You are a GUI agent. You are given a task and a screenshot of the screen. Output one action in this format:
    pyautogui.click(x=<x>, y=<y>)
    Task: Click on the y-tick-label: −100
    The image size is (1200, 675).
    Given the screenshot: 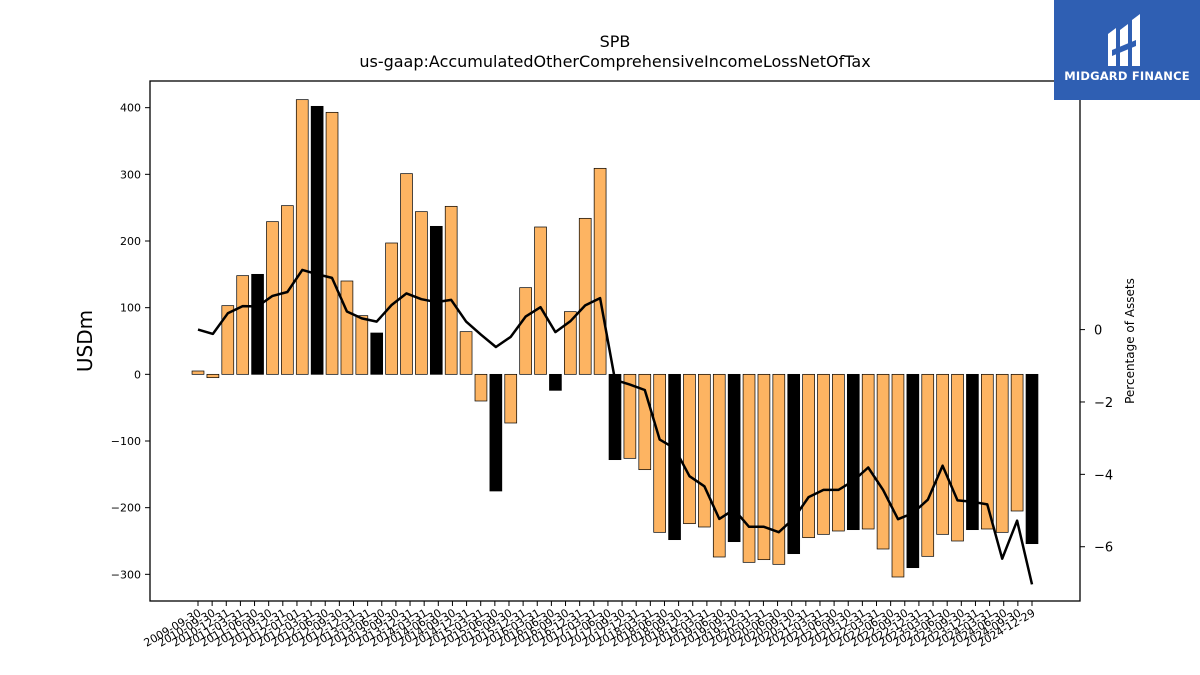 What is the action you would take?
    pyautogui.click(x=126, y=441)
    